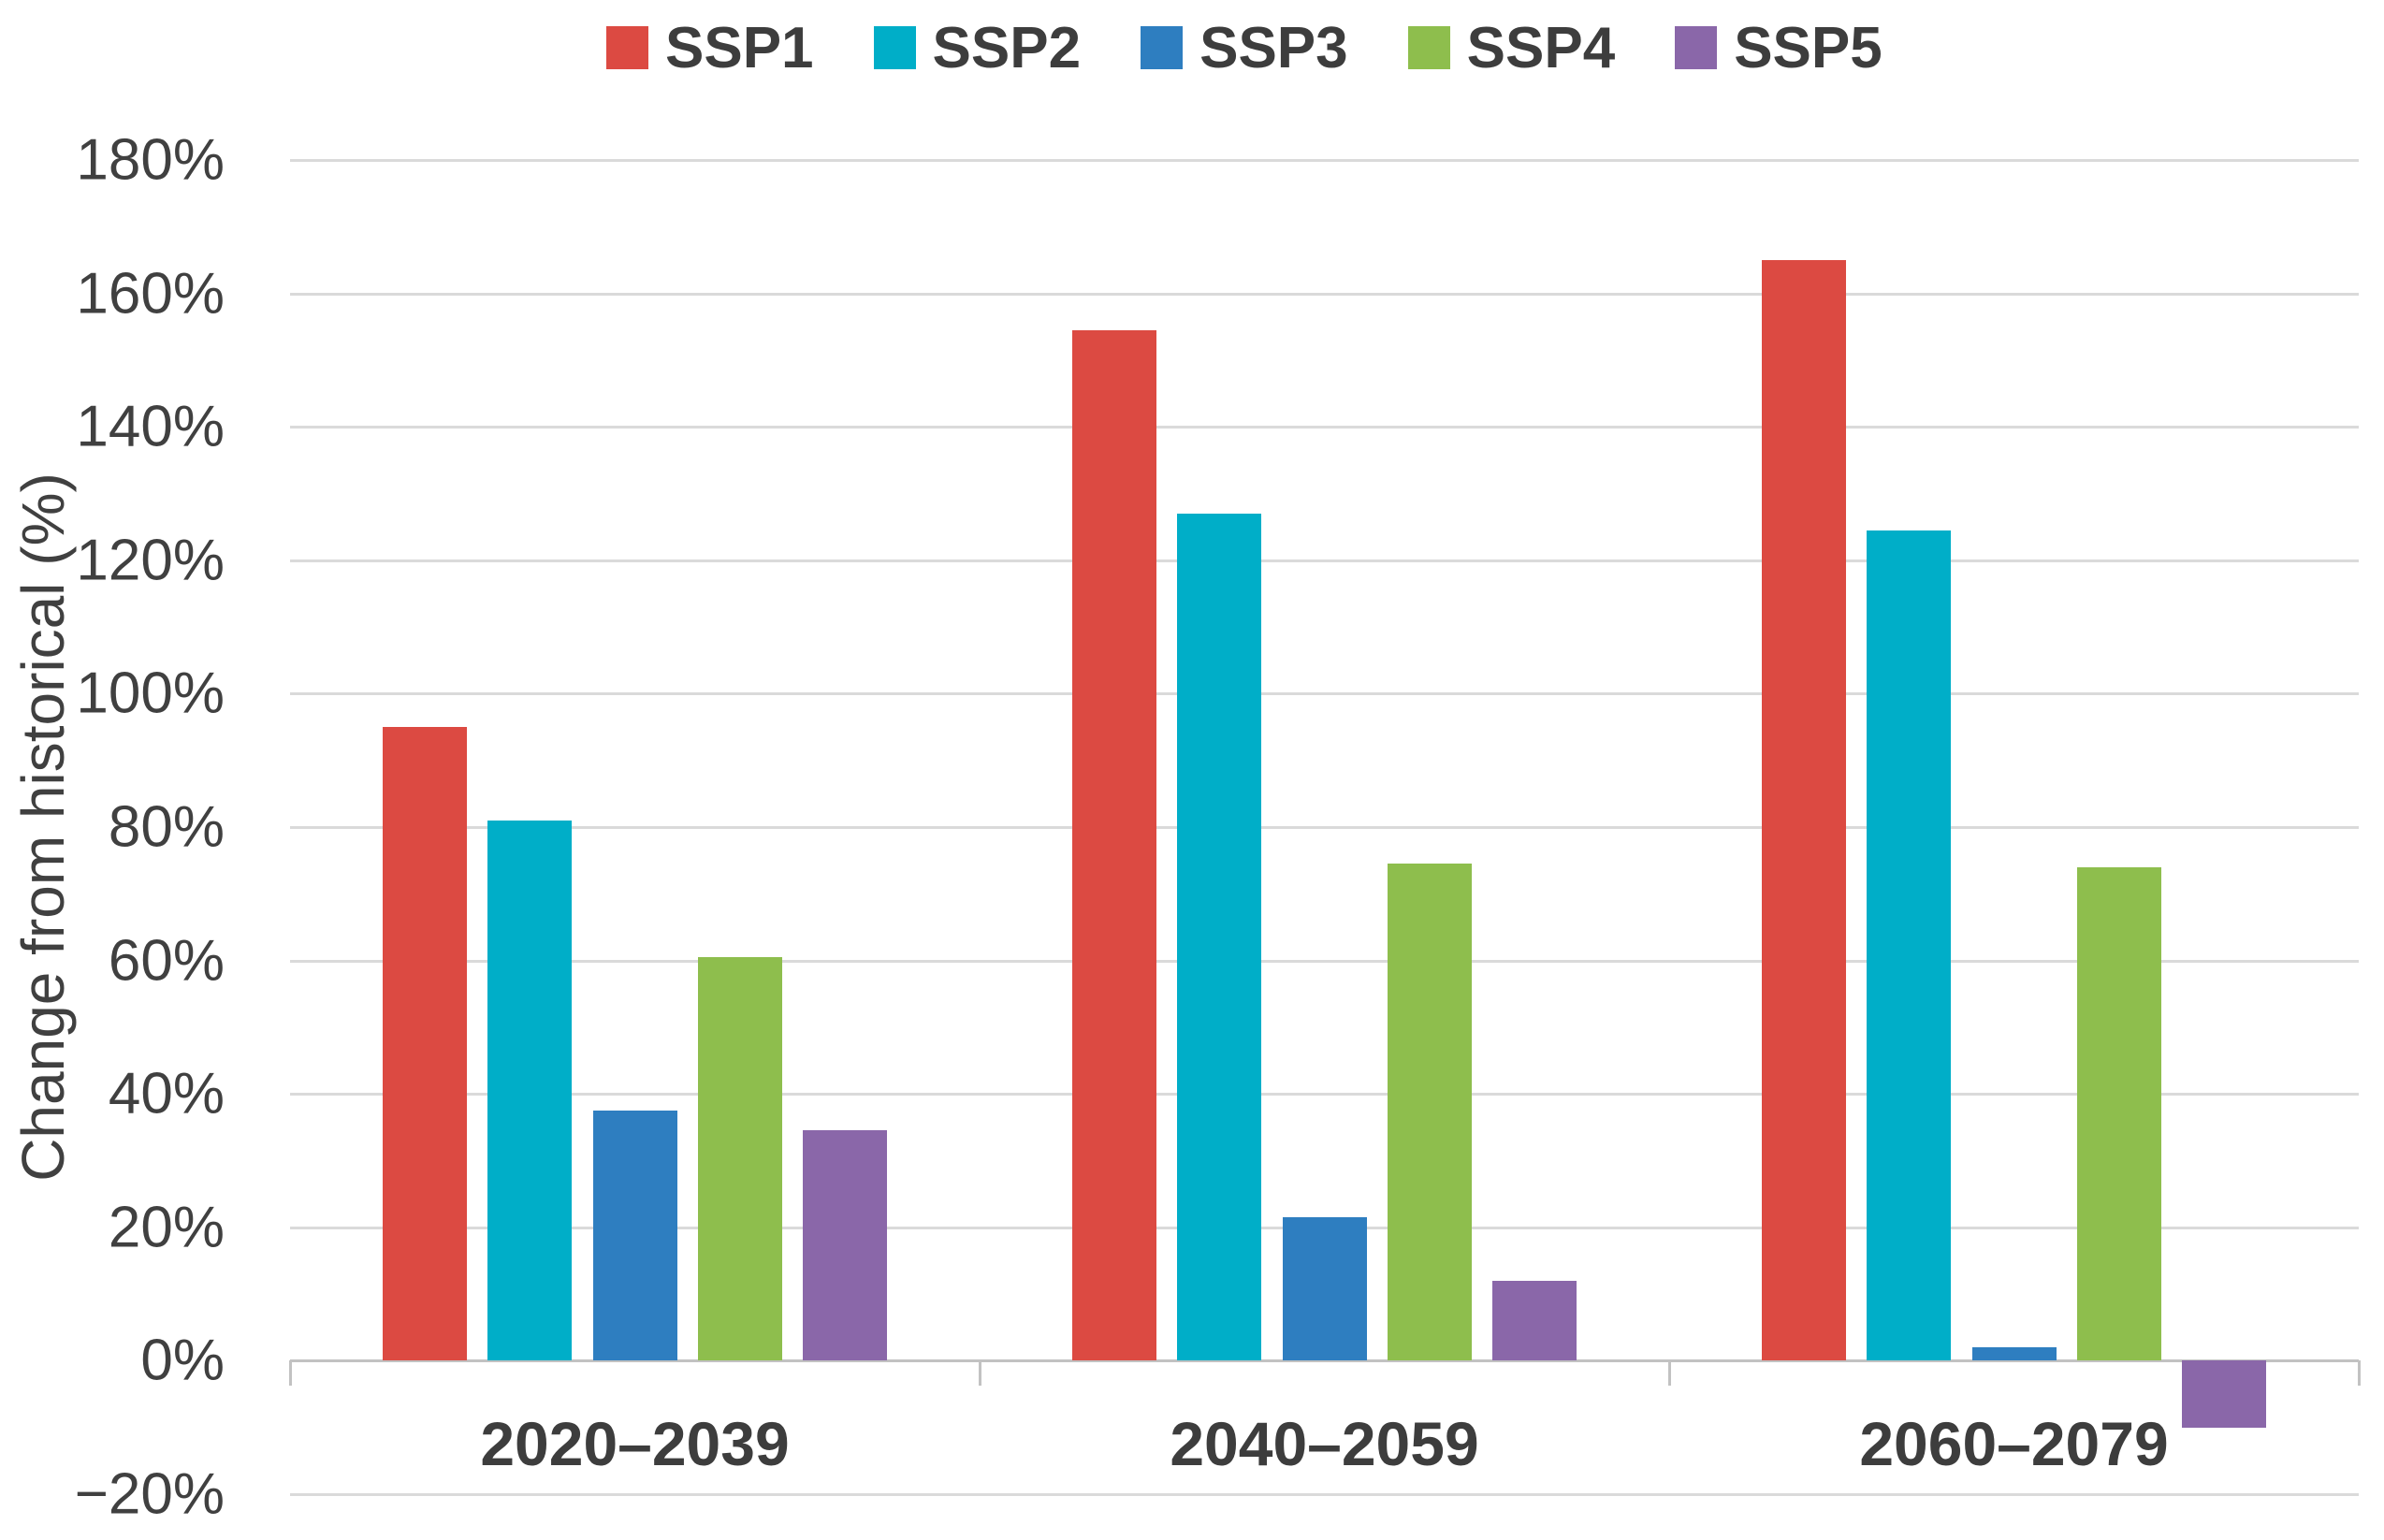  What do you see at coordinates (182, 1361) in the screenshot?
I see `y-tick-label: 0%` at bounding box center [182, 1361].